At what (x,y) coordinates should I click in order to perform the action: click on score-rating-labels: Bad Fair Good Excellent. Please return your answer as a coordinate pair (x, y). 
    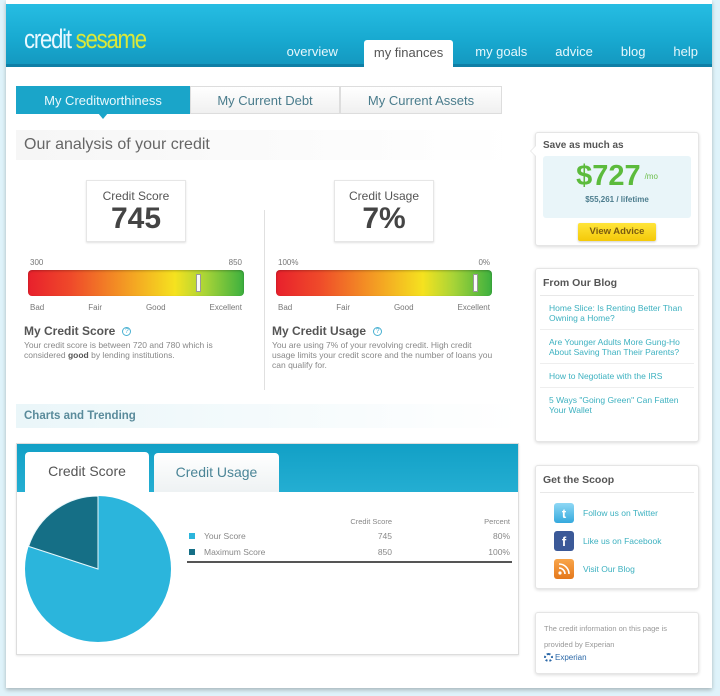
    Looking at the image, I should click on (136, 307).